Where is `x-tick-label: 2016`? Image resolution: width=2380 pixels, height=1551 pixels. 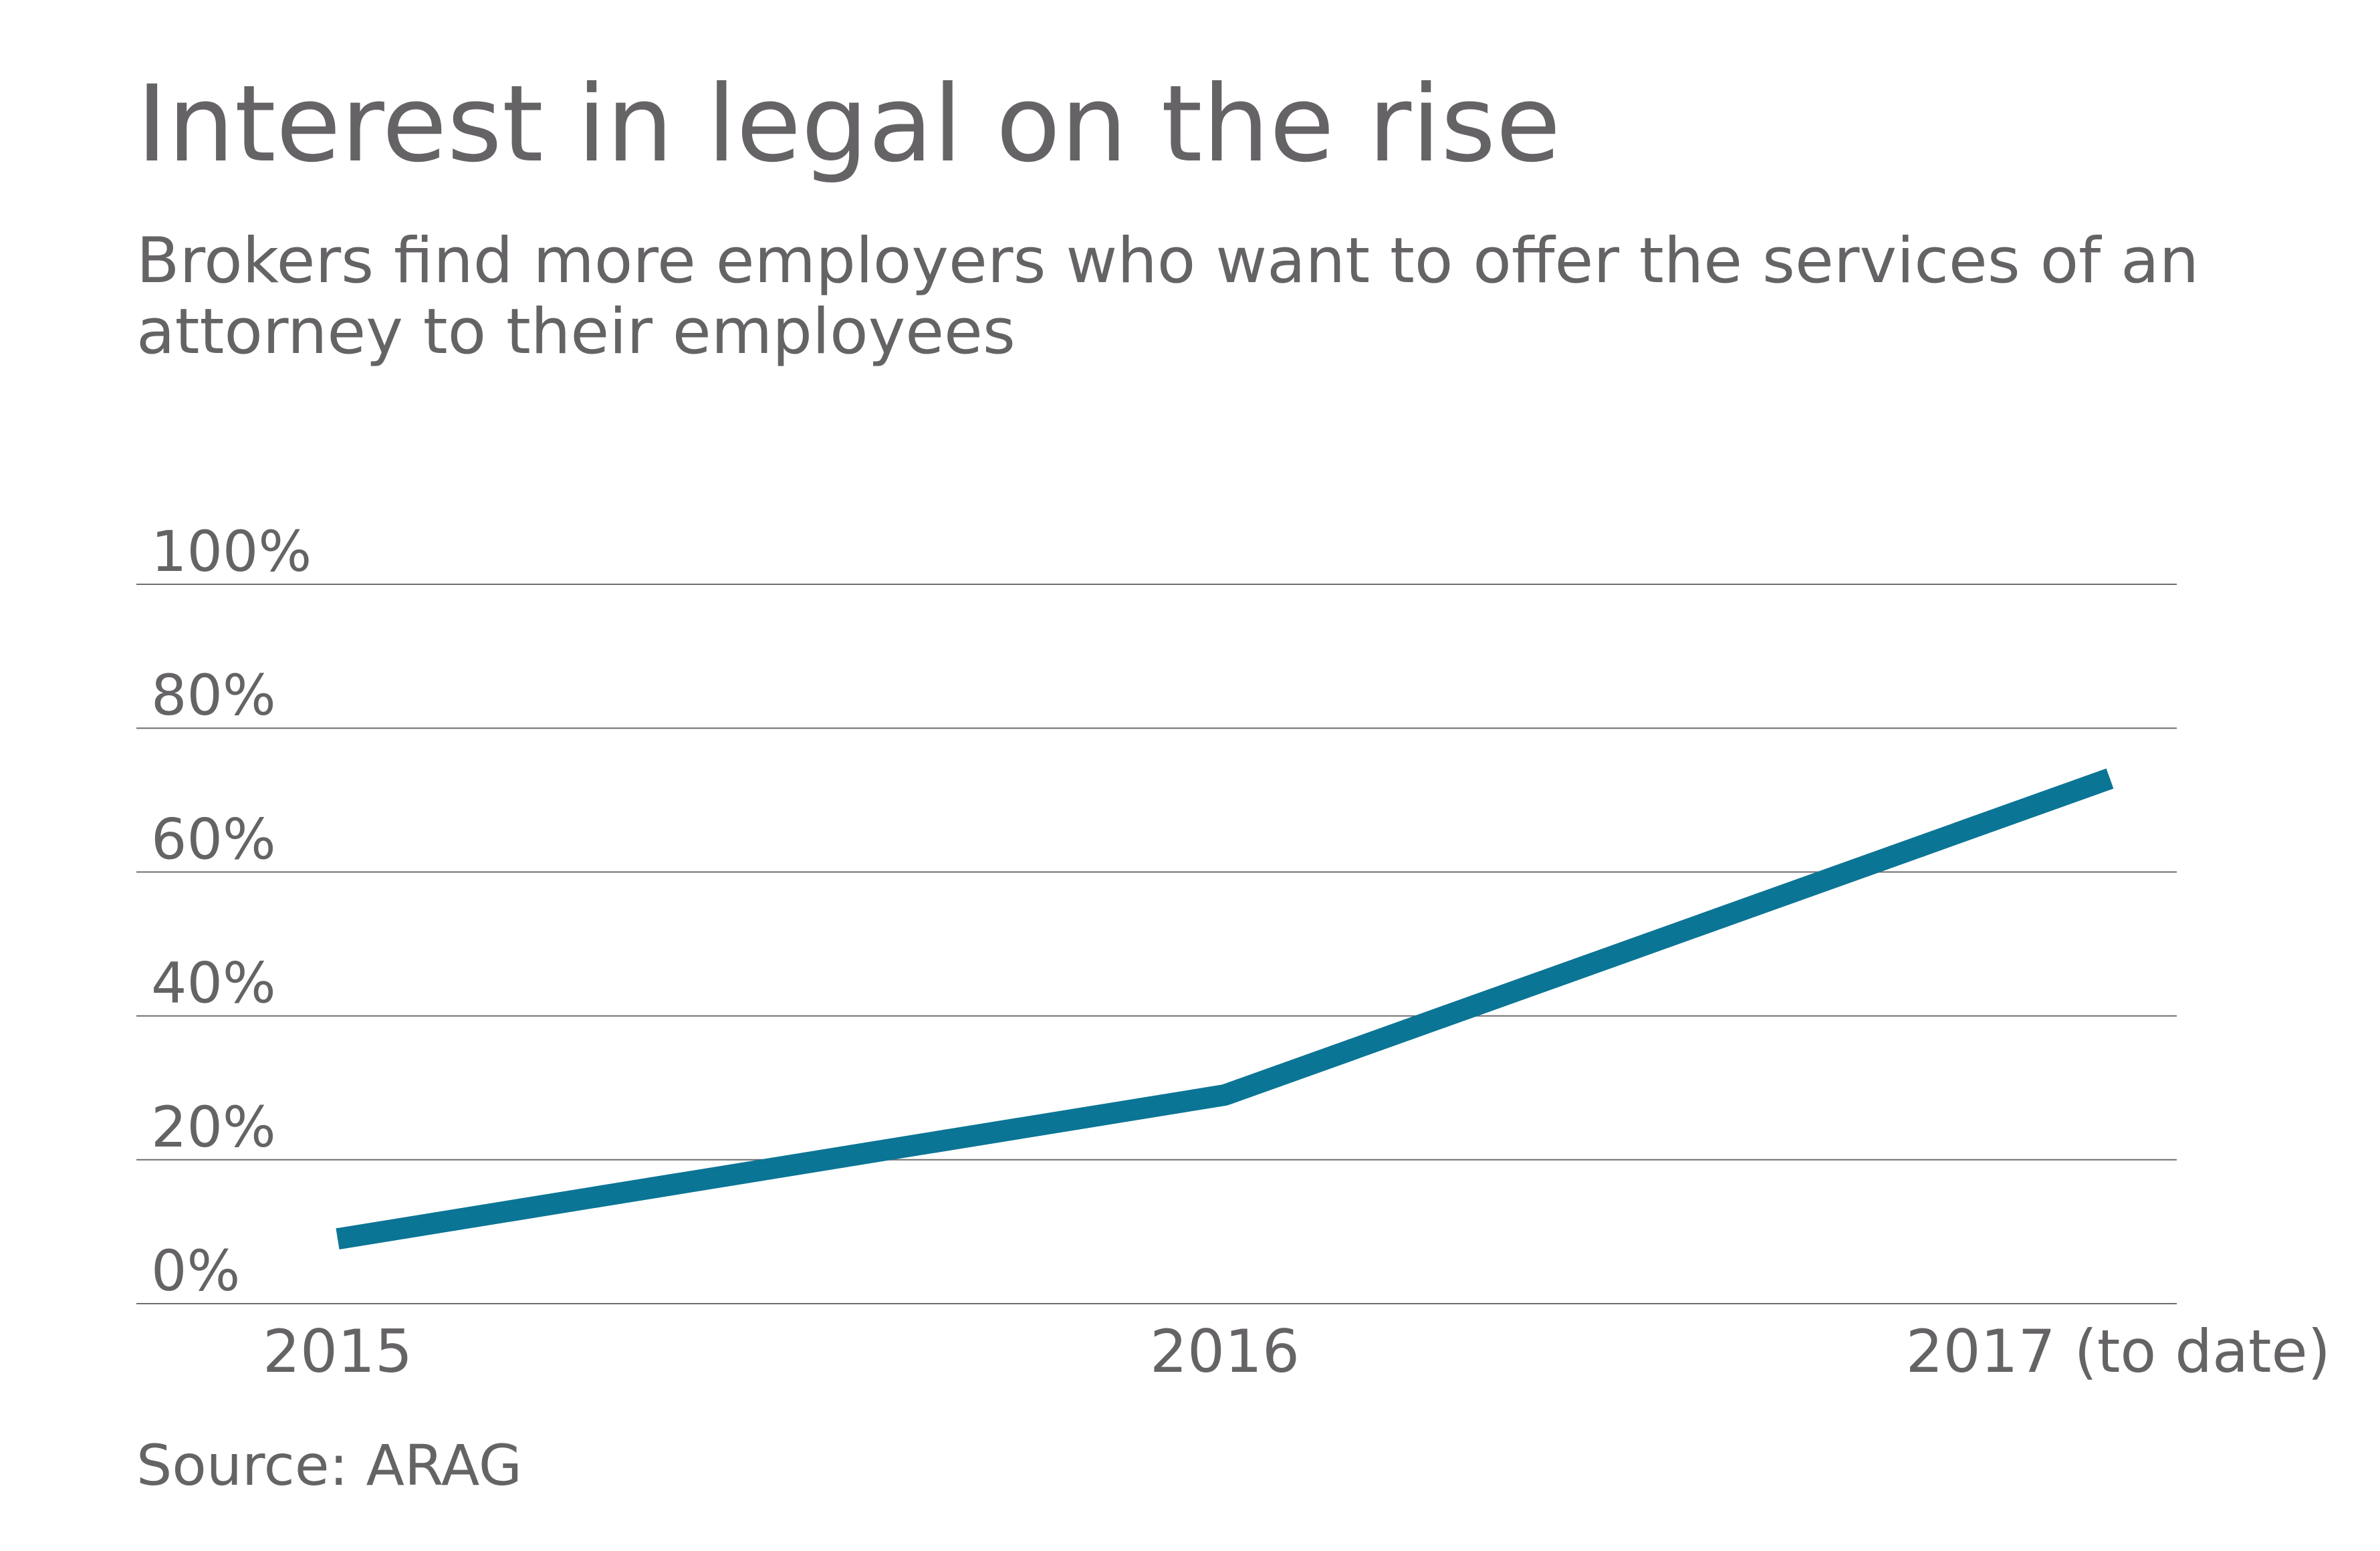
x-tick-label: 2016 is located at coordinates (1225, 1351).